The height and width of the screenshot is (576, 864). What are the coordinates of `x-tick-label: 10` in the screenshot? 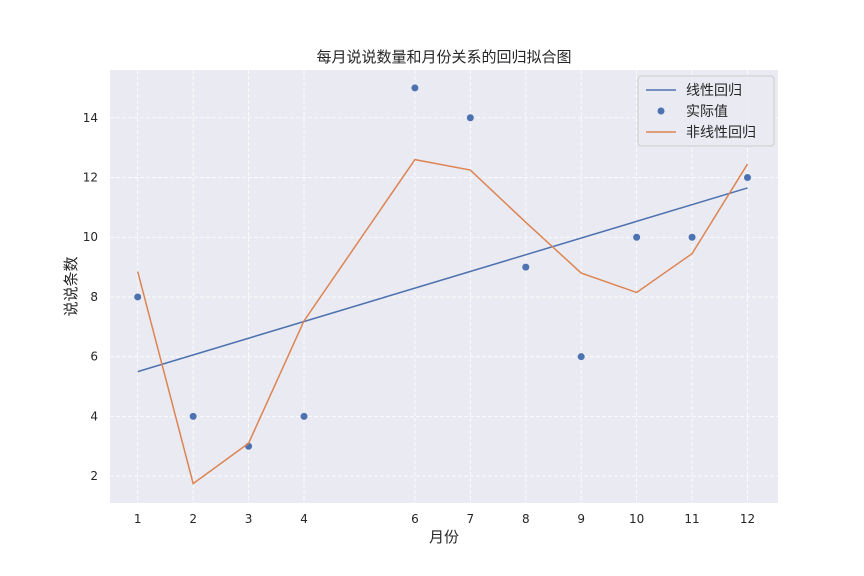 It's located at (636, 519).